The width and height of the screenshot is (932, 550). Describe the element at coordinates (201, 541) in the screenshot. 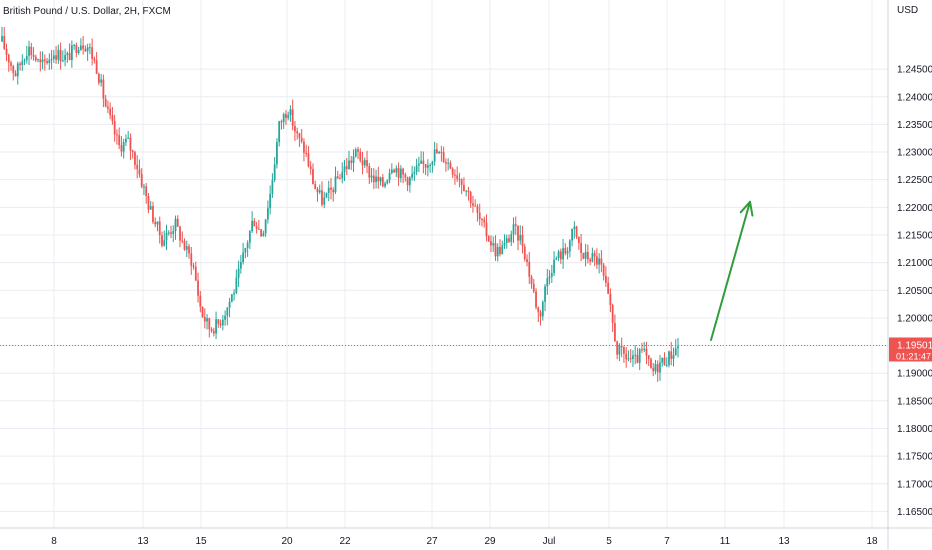

I see `x-tick-label: 15` at that location.